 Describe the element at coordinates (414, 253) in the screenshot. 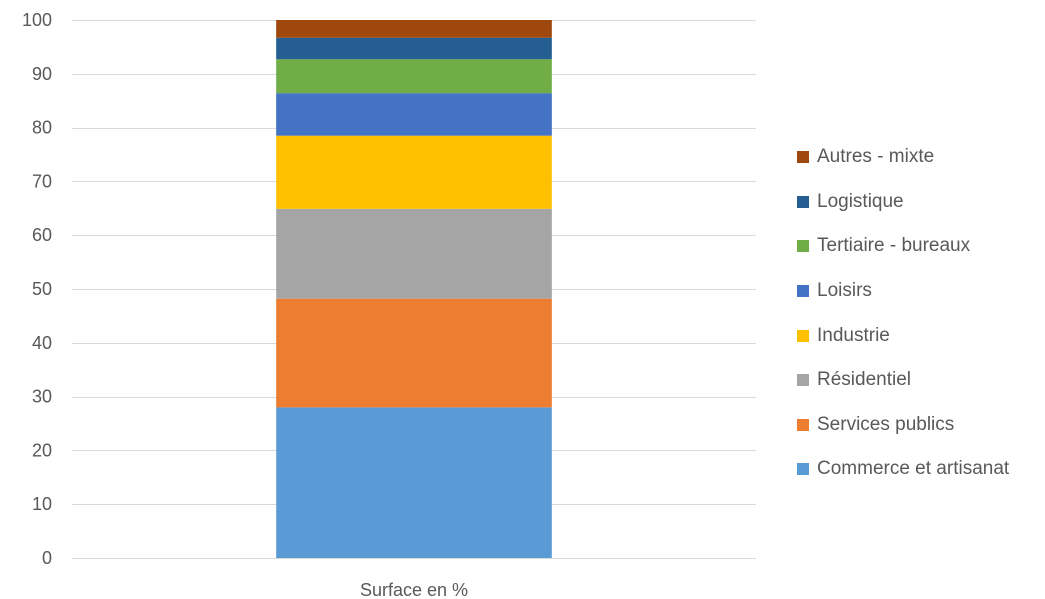

I see `bar-segment-r-sidentiel` at that location.